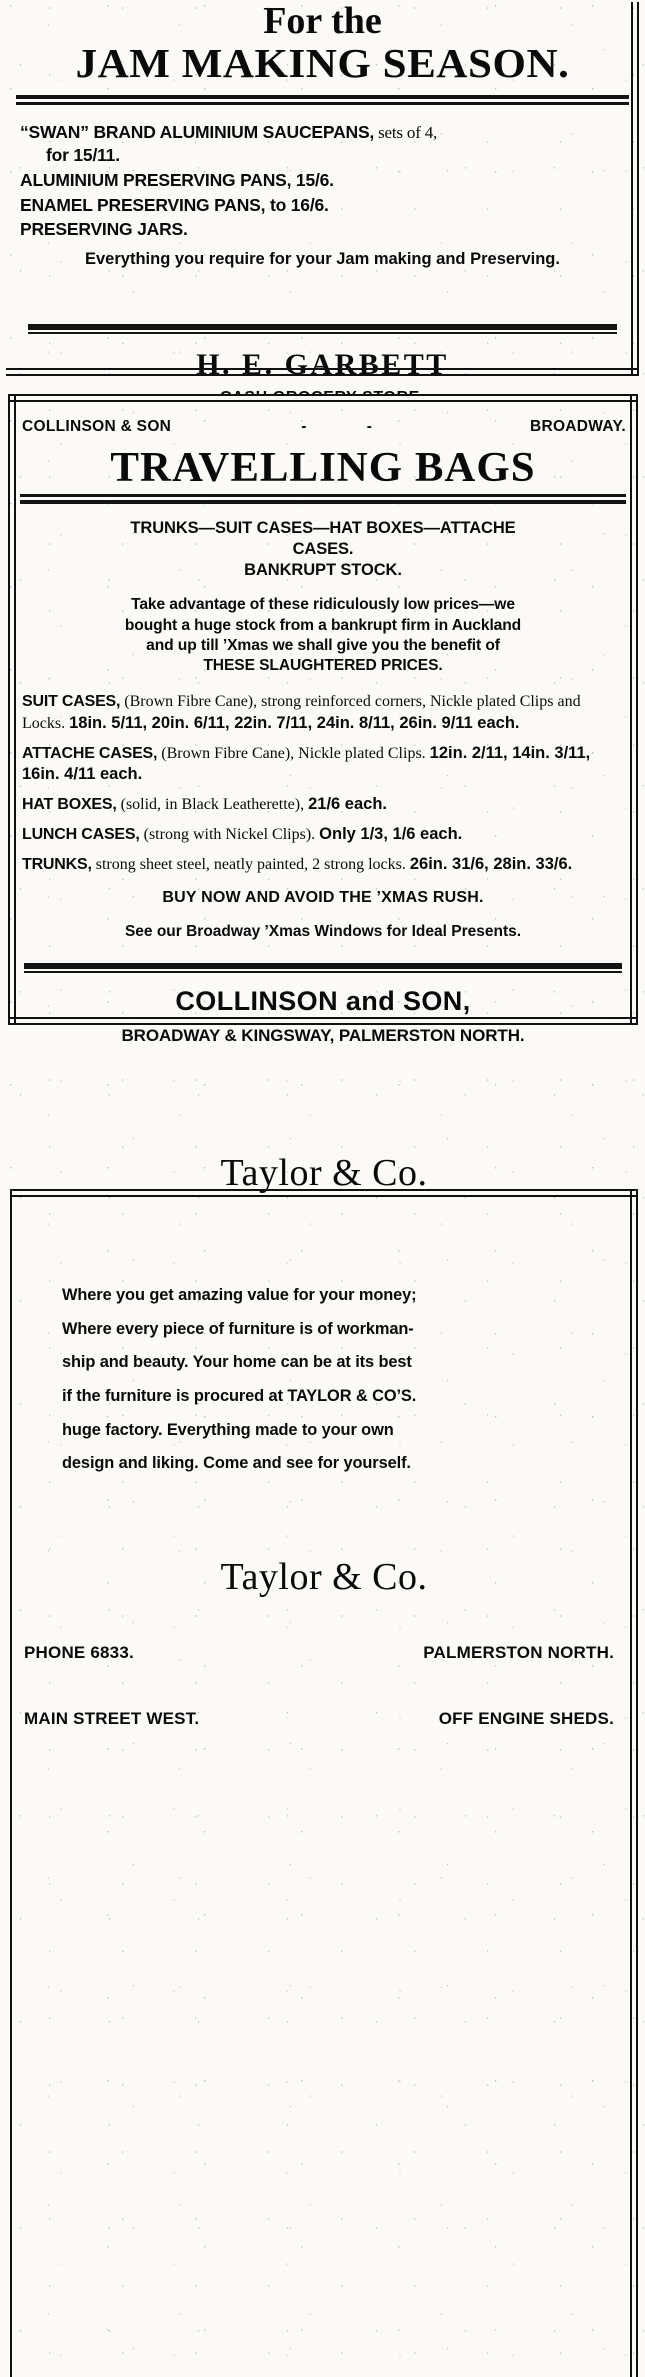 The width and height of the screenshot is (645, 2377). I want to click on taylor-phone: PHONE 6833., so click(79, 1652).